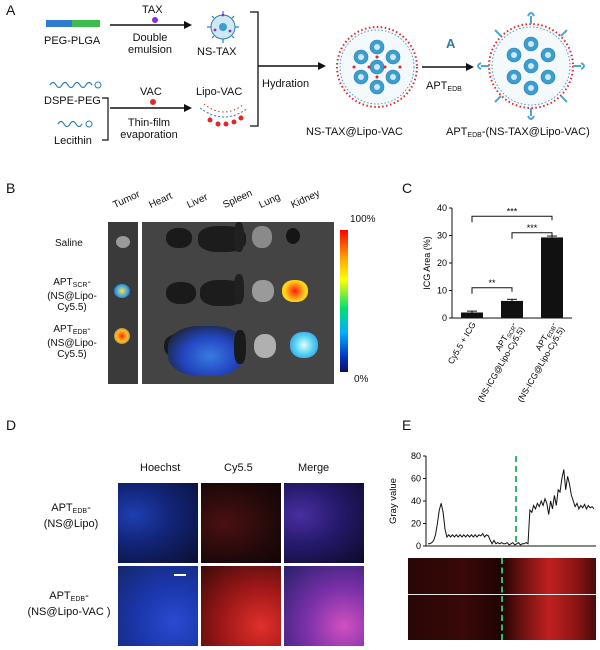 The height and width of the screenshot is (650, 600). I want to click on ns-tax-label: NS-TAX, so click(217, 52).